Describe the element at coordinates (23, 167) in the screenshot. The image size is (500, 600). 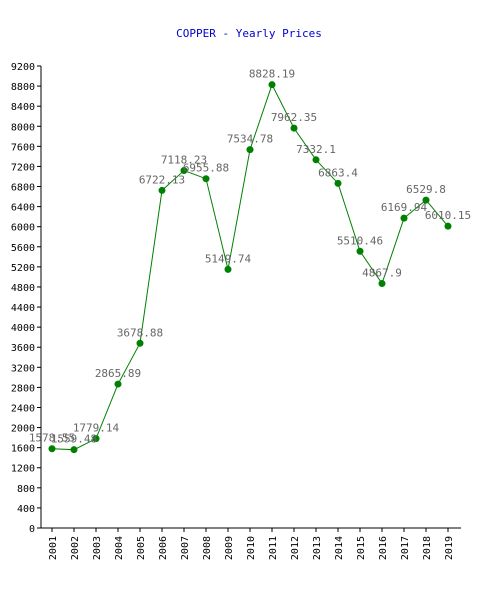
I see `y-tick-label: 7200` at that location.